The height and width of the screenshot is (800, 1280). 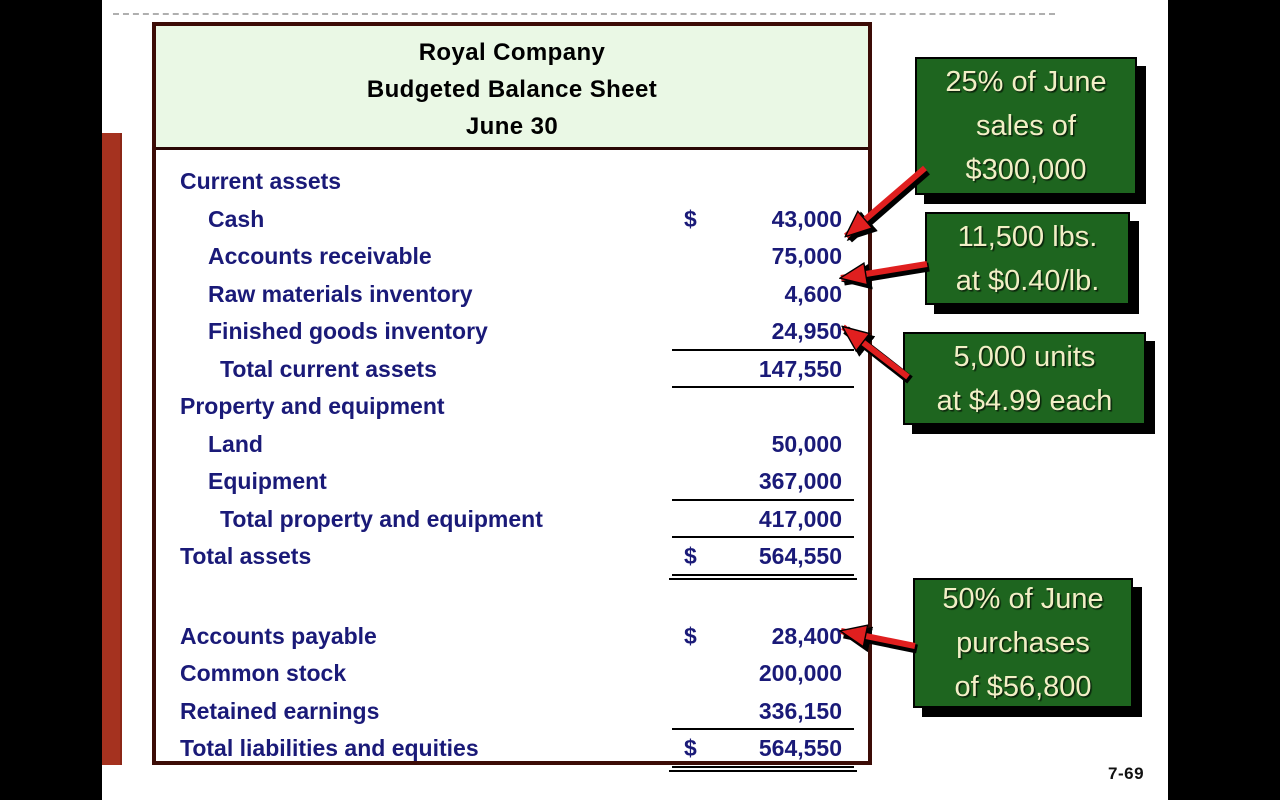 I want to click on amount-value: 200,000, so click(x=800, y=673).